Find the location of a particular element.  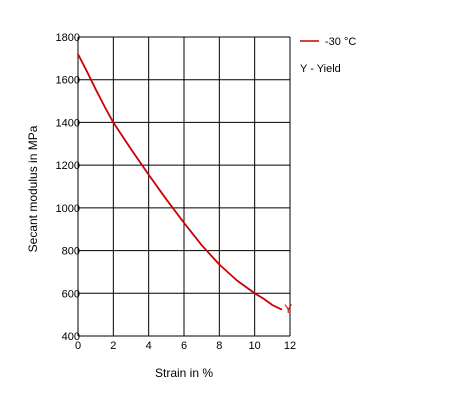

x-tick-label: 10 is located at coordinates (255, 346).